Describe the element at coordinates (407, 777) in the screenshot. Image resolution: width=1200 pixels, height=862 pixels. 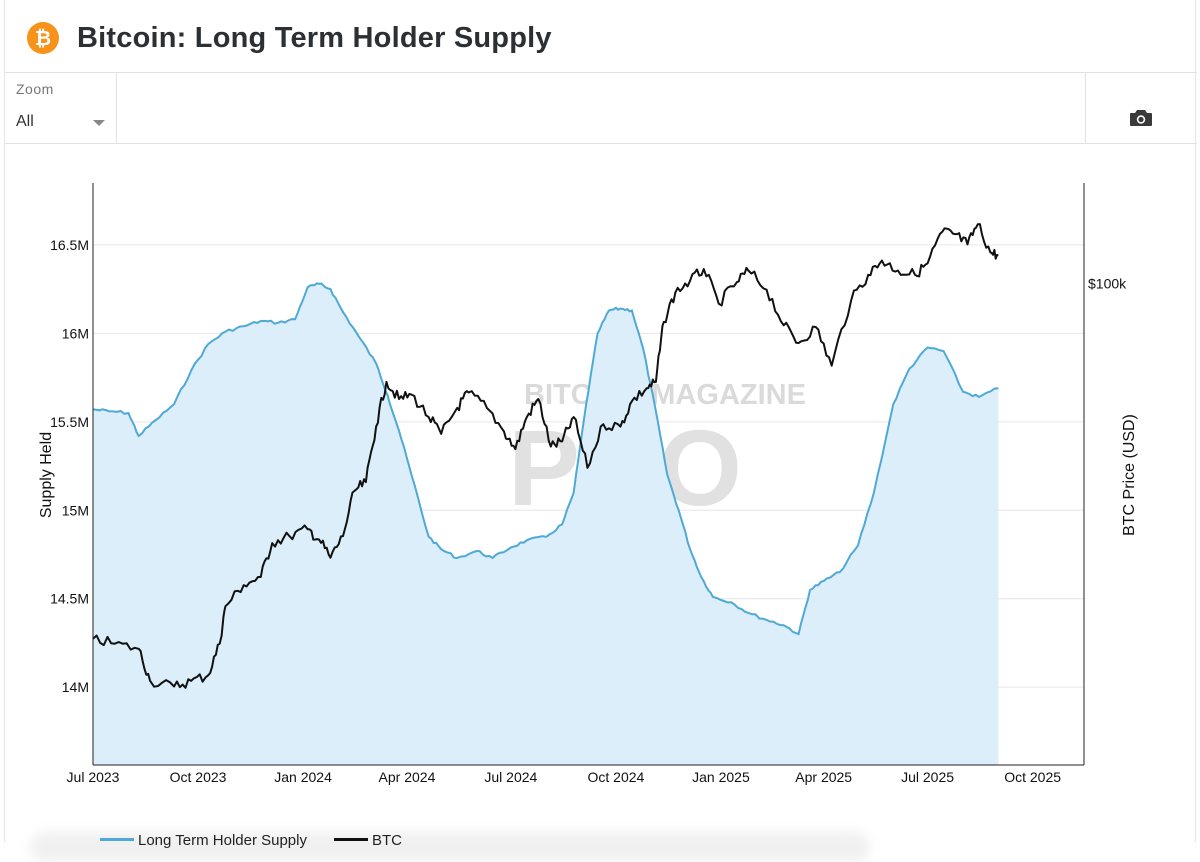
I see `x-tick-label: Apr 2024` at that location.